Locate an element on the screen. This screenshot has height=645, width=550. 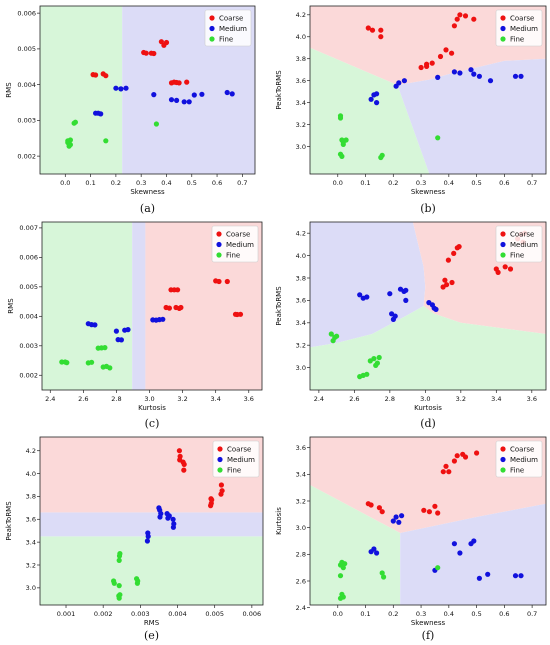
x-tick-label: 2.6 is located at coordinates (83, 399).